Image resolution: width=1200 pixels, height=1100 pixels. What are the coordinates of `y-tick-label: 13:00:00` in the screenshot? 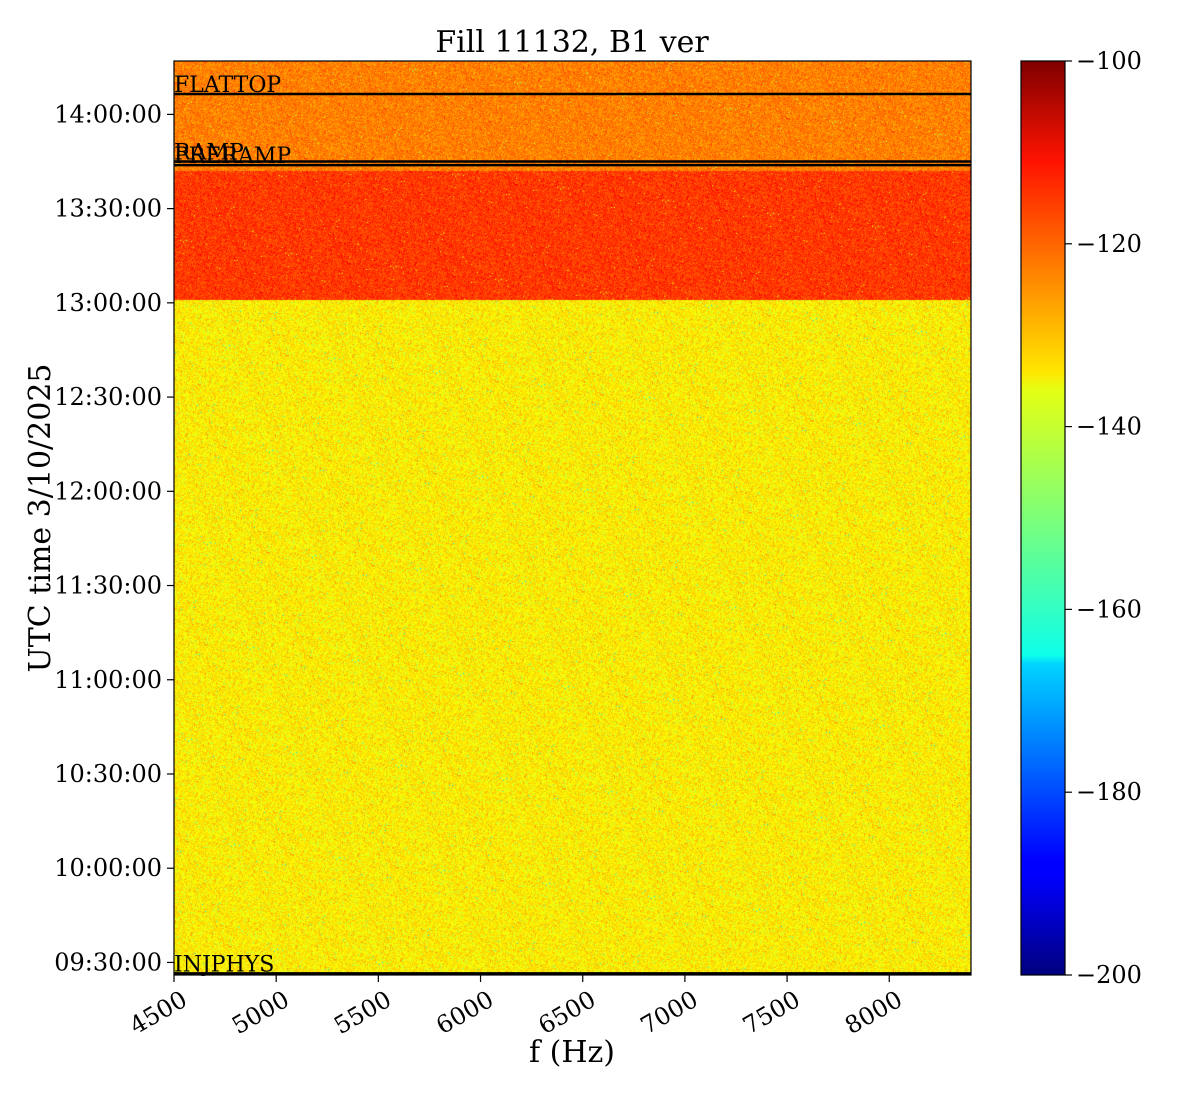 It's located at (108, 303).